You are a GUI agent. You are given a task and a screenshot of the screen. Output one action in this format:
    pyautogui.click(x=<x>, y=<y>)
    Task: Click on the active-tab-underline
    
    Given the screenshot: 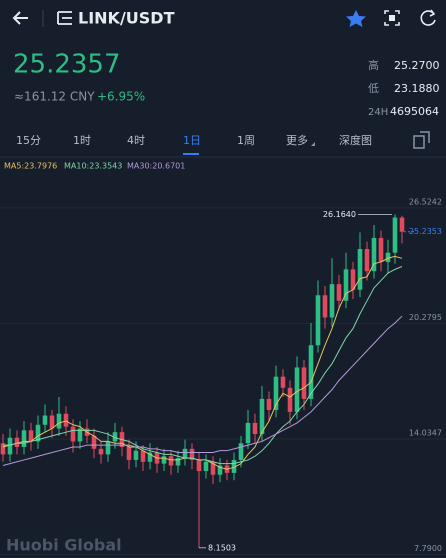 What is the action you would take?
    pyautogui.click(x=191, y=154)
    